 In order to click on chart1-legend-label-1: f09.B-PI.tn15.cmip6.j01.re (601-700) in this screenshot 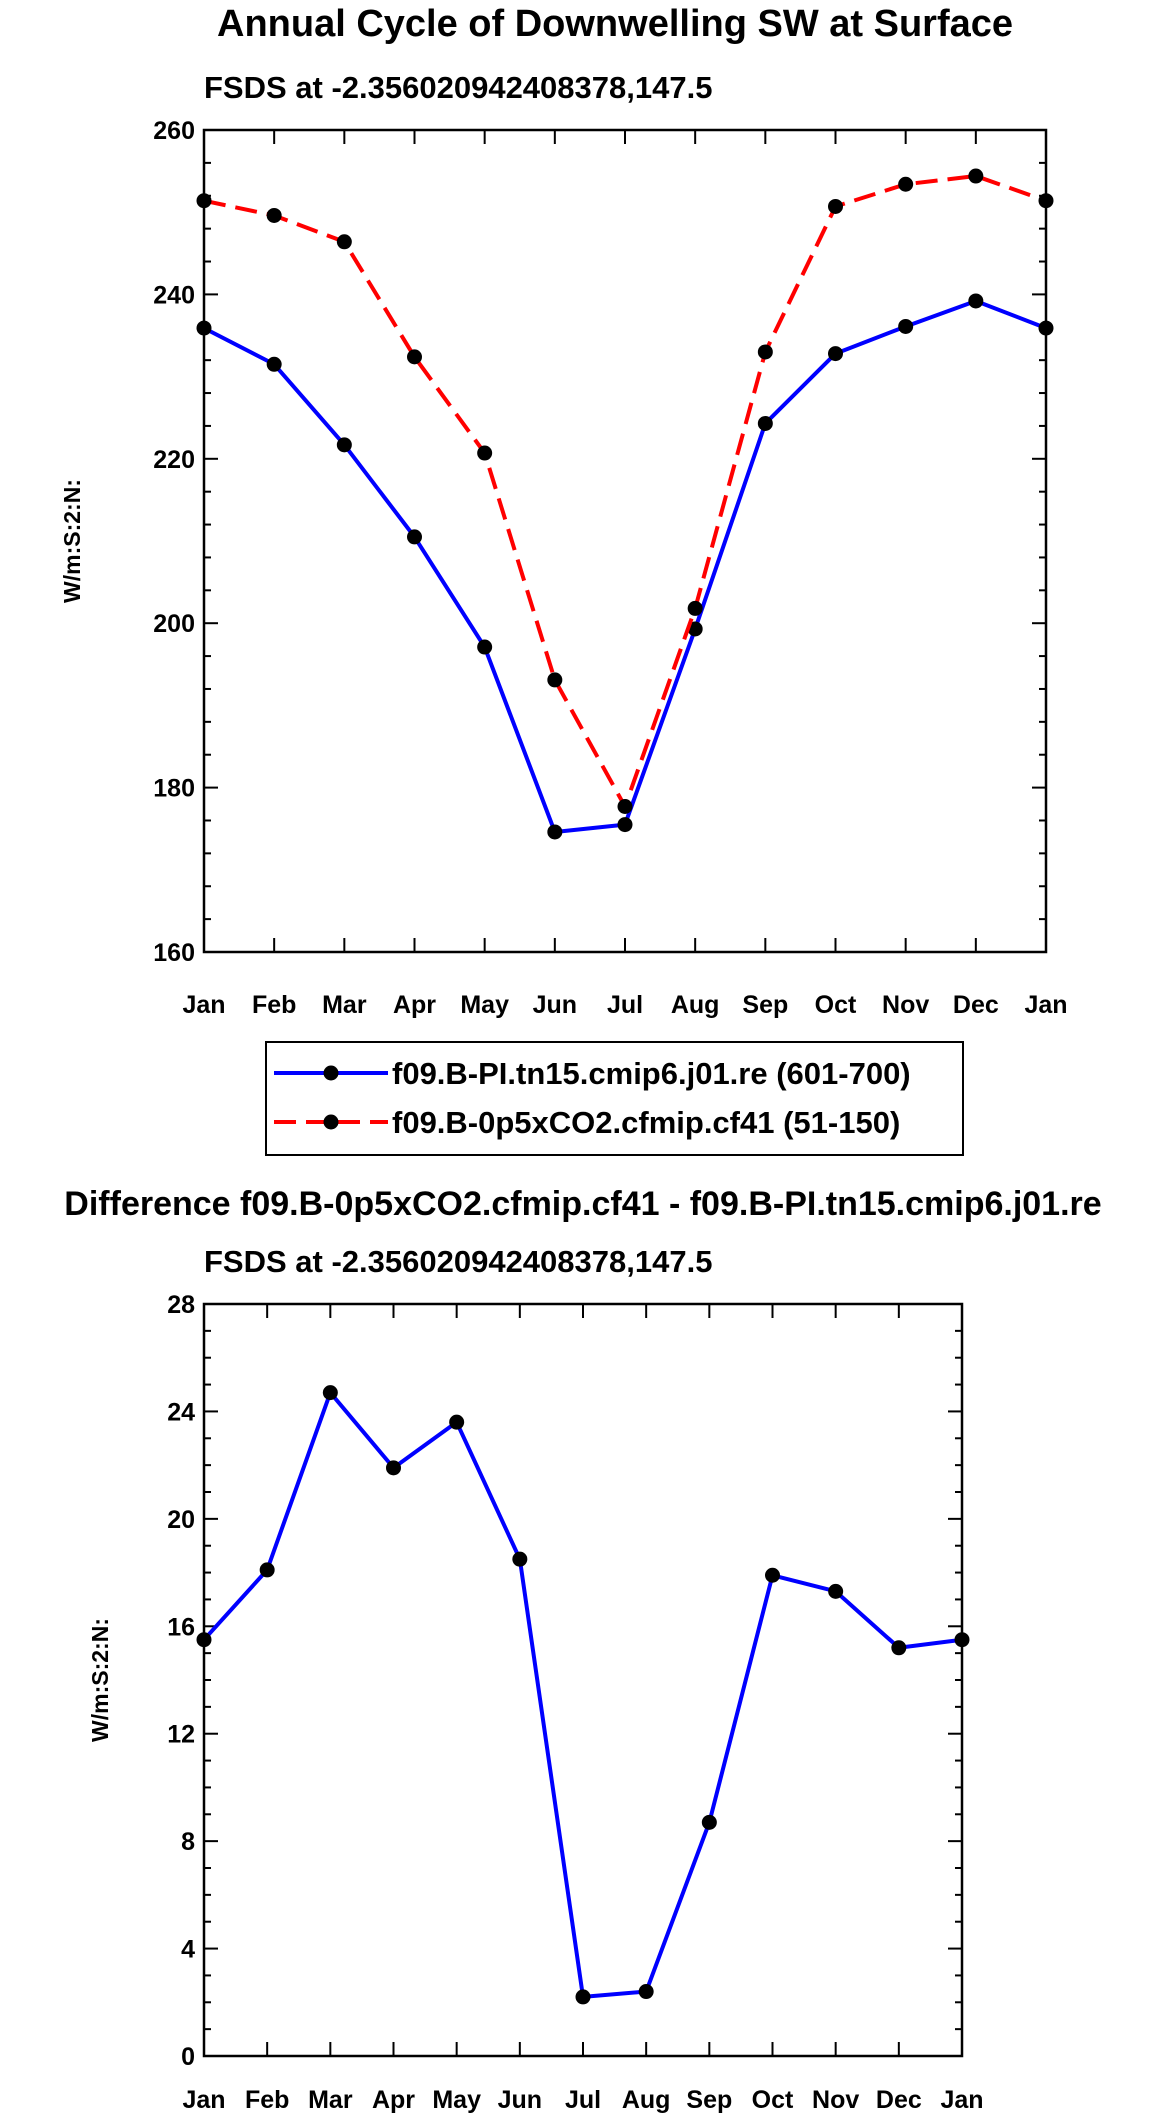, I will do `click(651, 1073)`.